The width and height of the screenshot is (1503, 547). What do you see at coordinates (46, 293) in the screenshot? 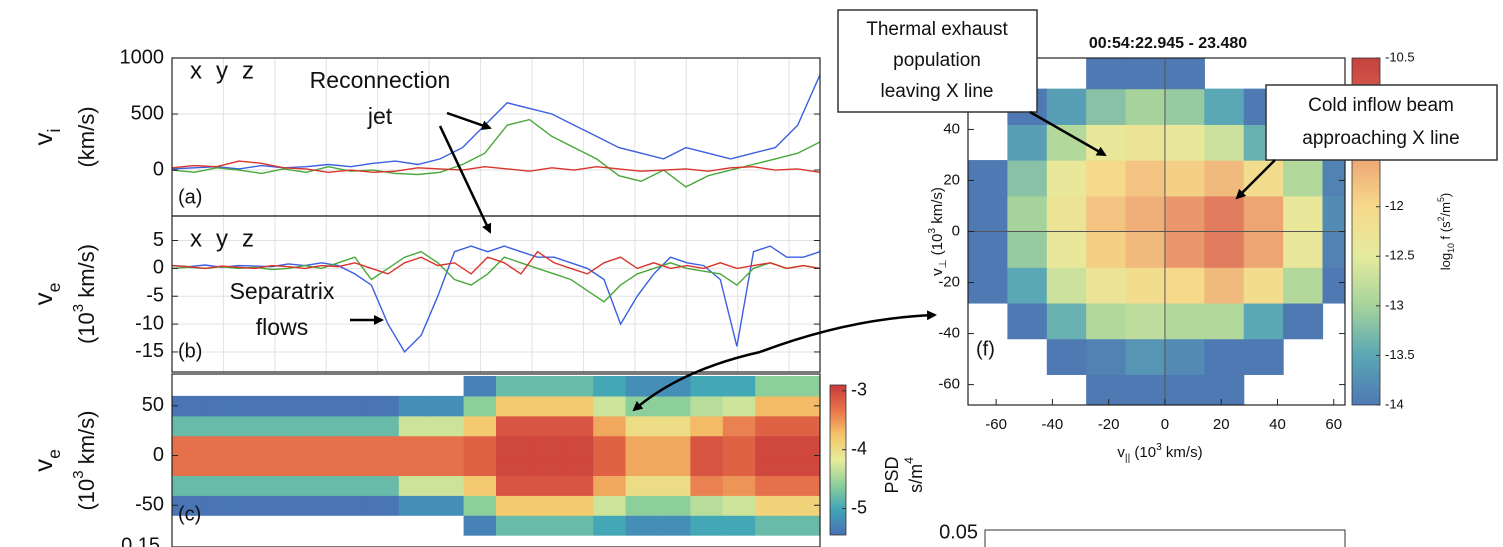
I see `y-axis-label: ve` at bounding box center [46, 293].